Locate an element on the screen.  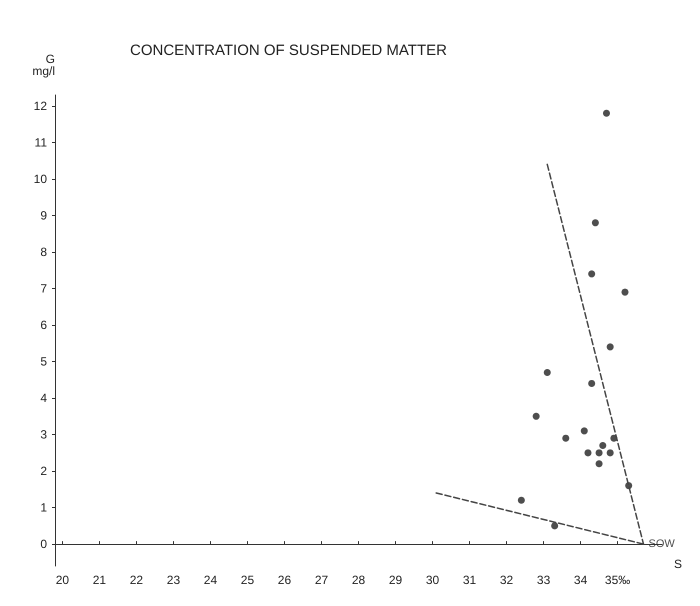
y-tick-label: 3 is located at coordinates (44, 435).